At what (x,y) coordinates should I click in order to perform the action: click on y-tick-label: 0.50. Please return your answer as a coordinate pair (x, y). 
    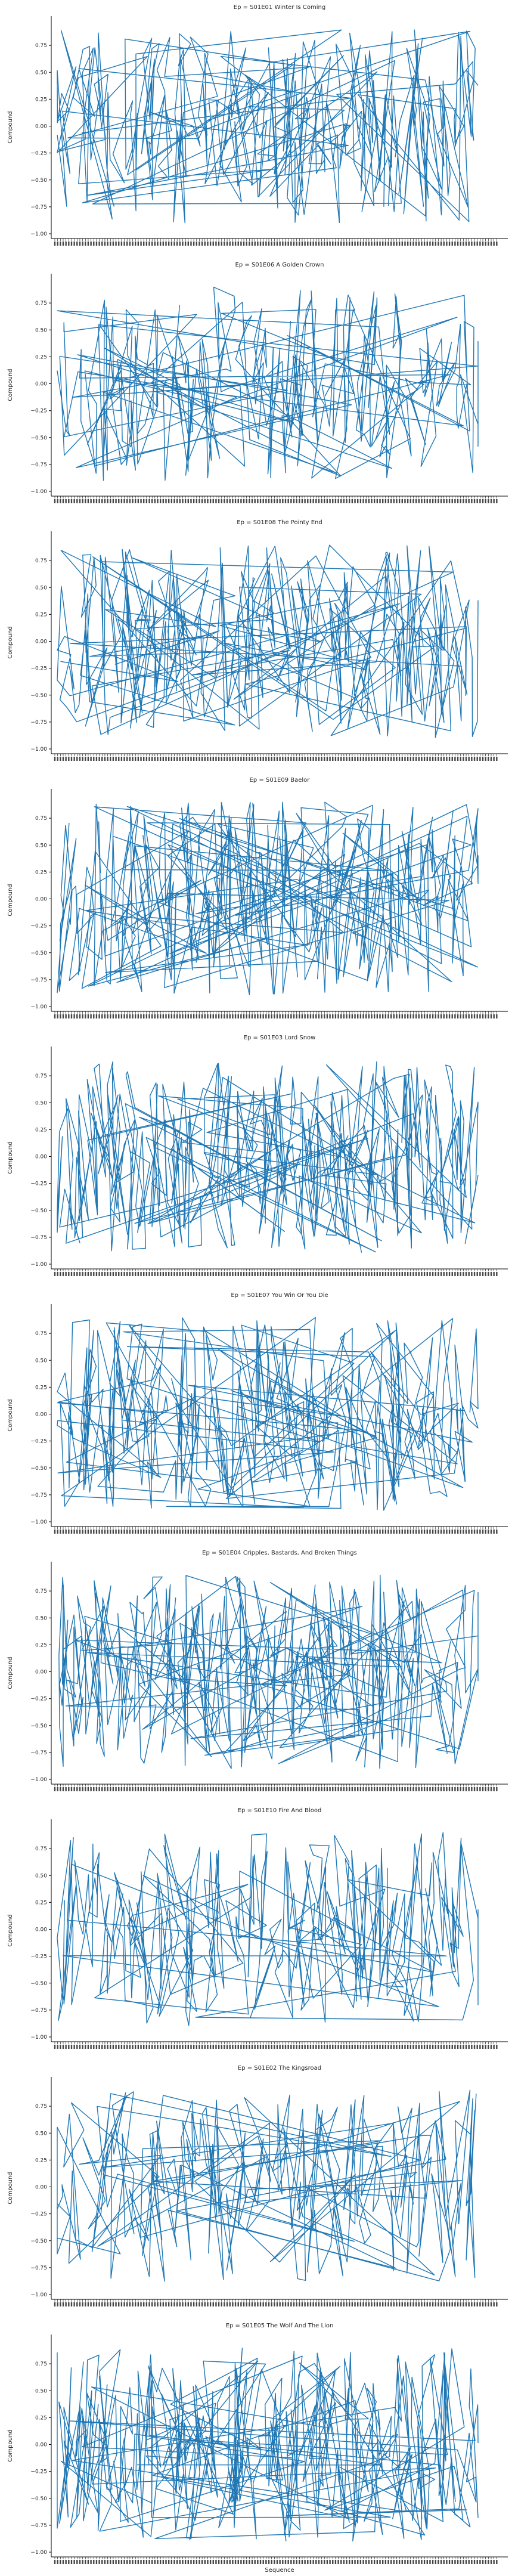
    Looking at the image, I should click on (41, 1103).